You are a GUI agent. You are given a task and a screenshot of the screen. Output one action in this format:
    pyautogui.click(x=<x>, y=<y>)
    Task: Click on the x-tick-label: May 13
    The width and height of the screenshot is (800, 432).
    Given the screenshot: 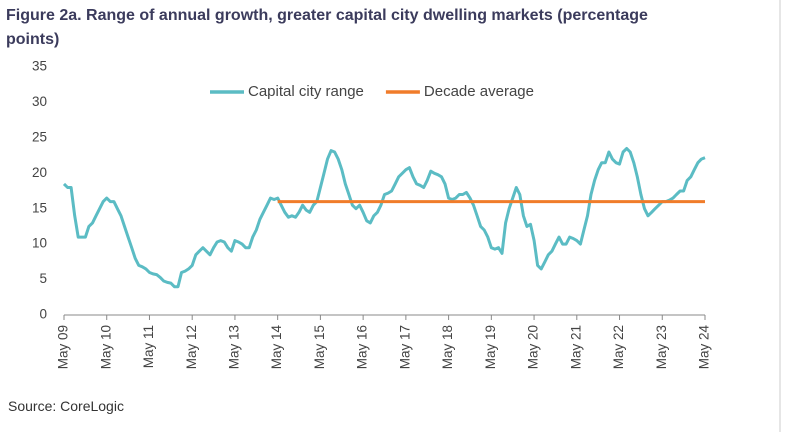 What is the action you would take?
    pyautogui.click(x=233, y=347)
    